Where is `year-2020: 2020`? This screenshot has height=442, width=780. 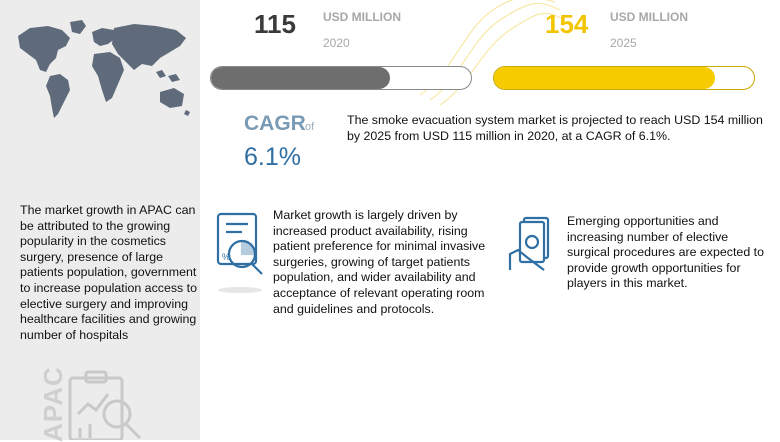
year-2020: 2020 is located at coordinates (336, 43).